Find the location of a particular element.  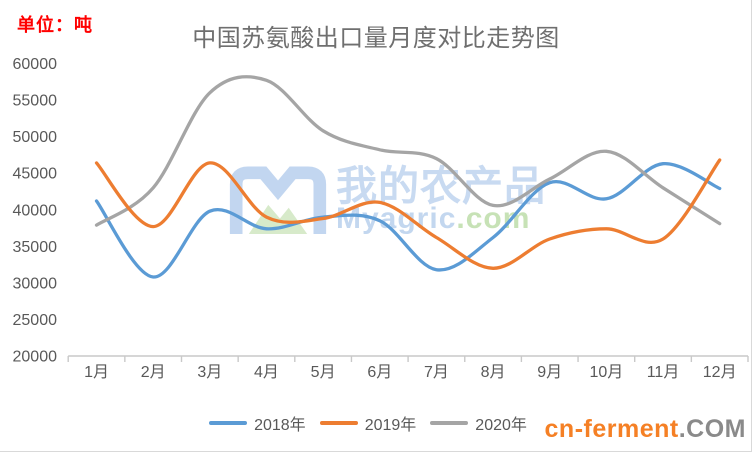

branding-primary: cn-ferment is located at coordinates (611, 429).